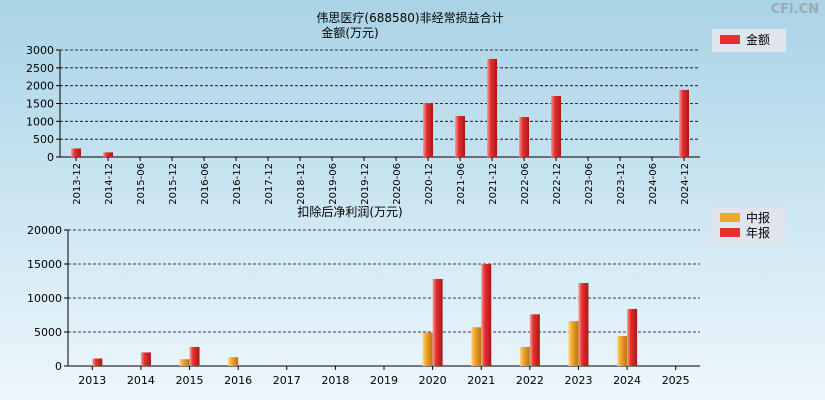 The image size is (825, 400). I want to click on bar-中报-2020, so click(427, 349).